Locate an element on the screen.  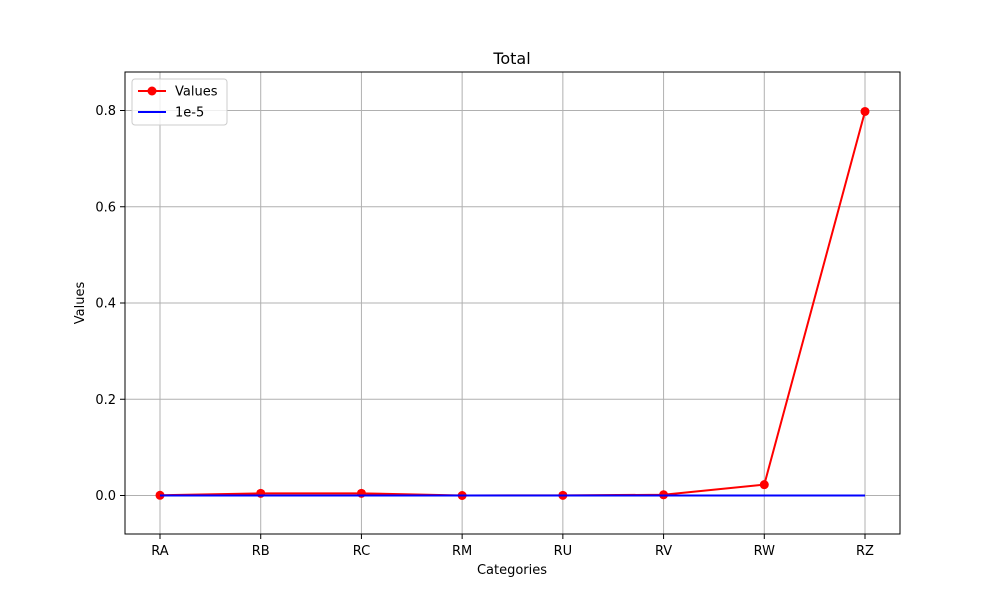
legend-marker is located at coordinates (152, 91).